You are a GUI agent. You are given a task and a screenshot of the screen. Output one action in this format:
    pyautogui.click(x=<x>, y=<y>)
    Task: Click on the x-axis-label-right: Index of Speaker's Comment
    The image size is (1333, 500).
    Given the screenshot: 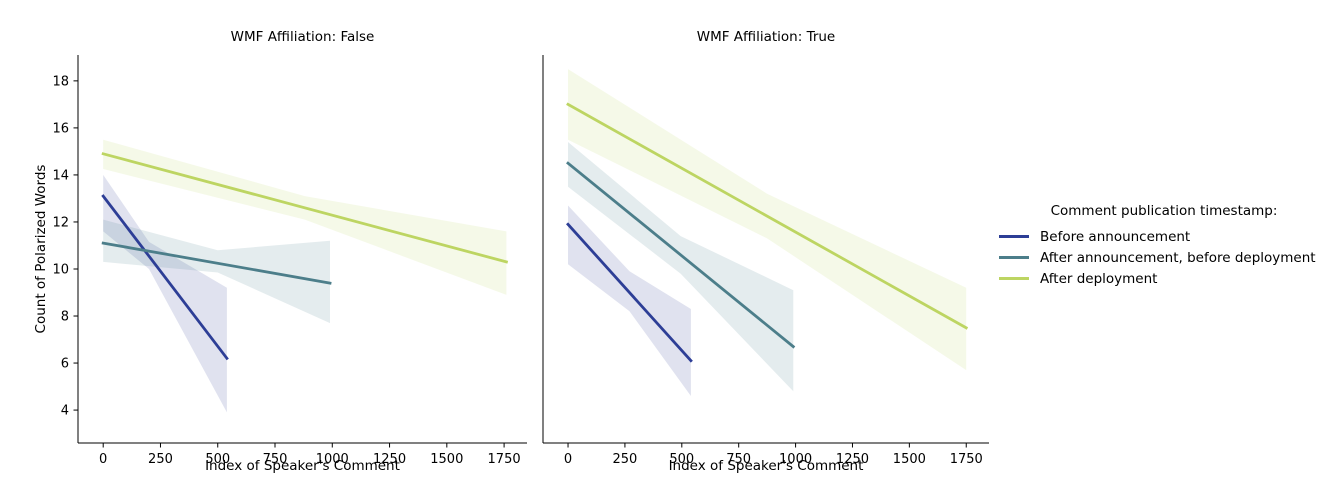 What is the action you would take?
    pyautogui.click(x=766, y=466)
    